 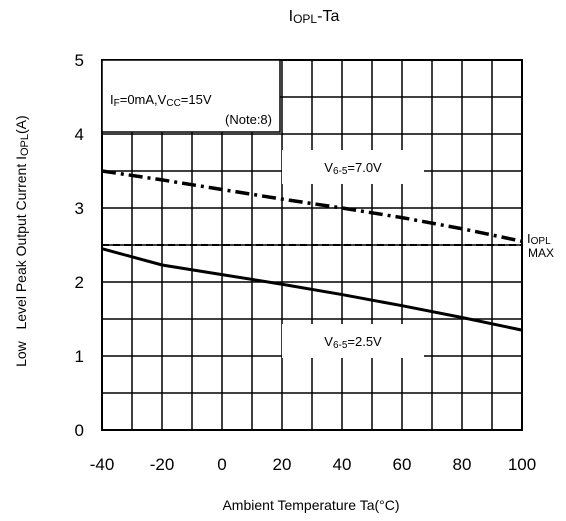 I want to click on iopl-max-label: IOPL, so click(x=539, y=239).